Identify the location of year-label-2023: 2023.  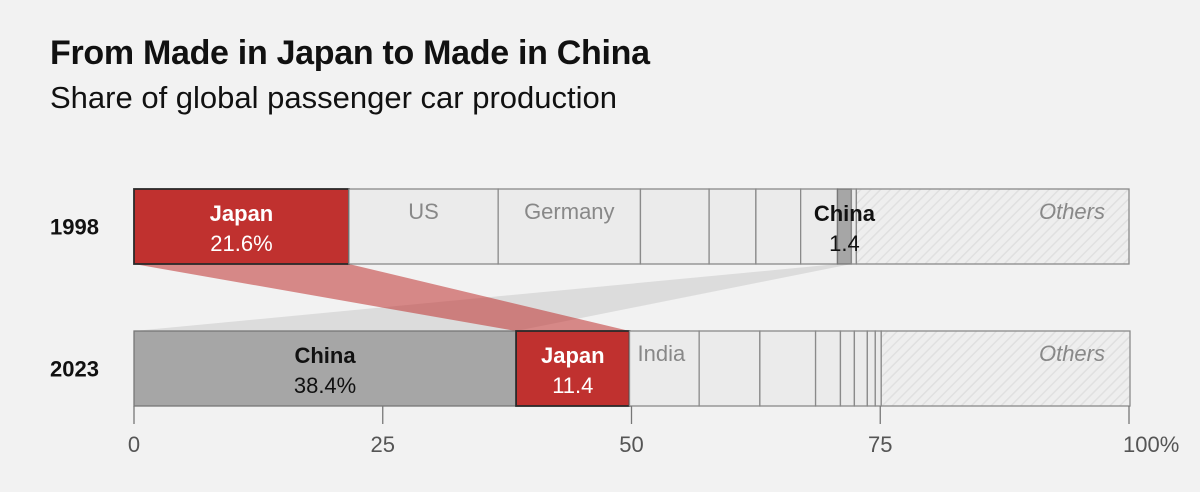
(74, 369).